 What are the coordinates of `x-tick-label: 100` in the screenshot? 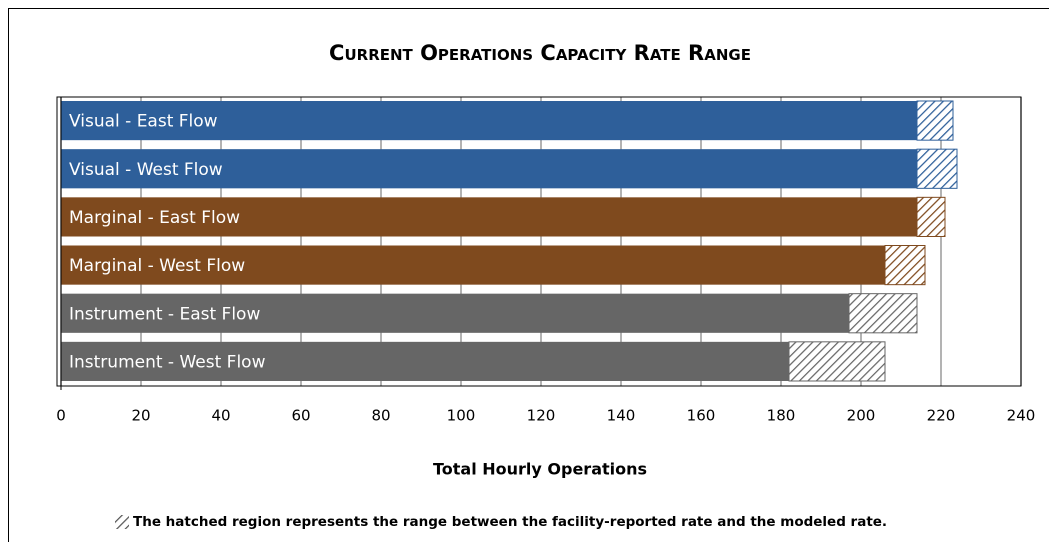 It's located at (461, 416).